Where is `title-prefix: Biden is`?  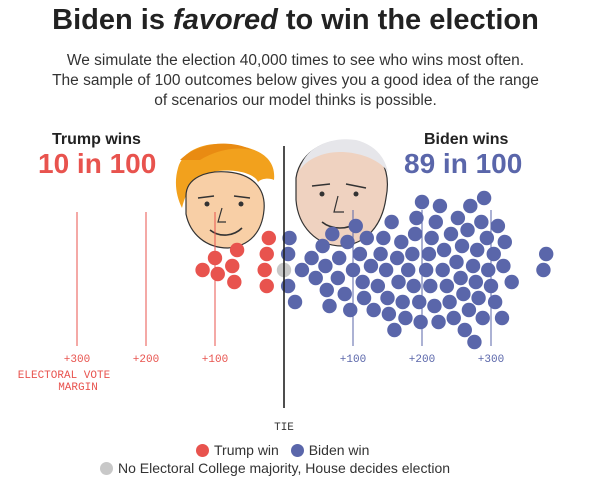 title-prefix: Biden is is located at coordinates (113, 20).